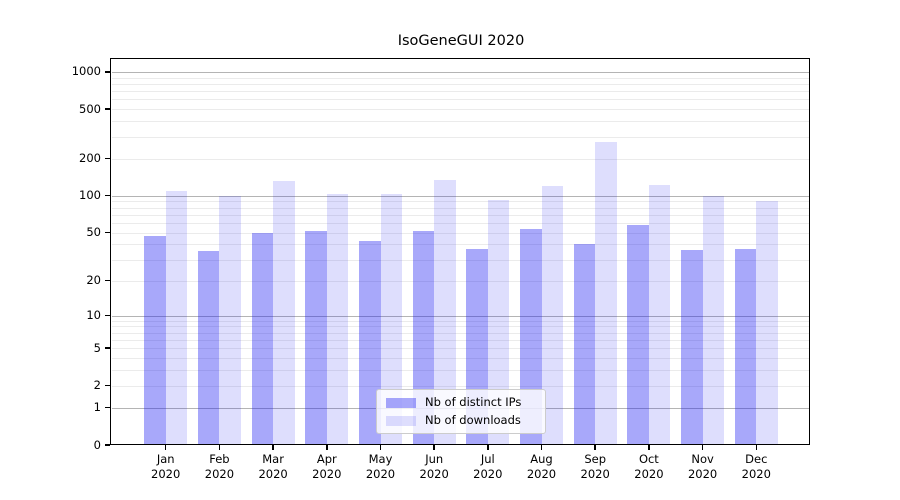  What do you see at coordinates (649, 466) in the screenshot?
I see `x-tick-label-oct: Oct 2020` at bounding box center [649, 466].